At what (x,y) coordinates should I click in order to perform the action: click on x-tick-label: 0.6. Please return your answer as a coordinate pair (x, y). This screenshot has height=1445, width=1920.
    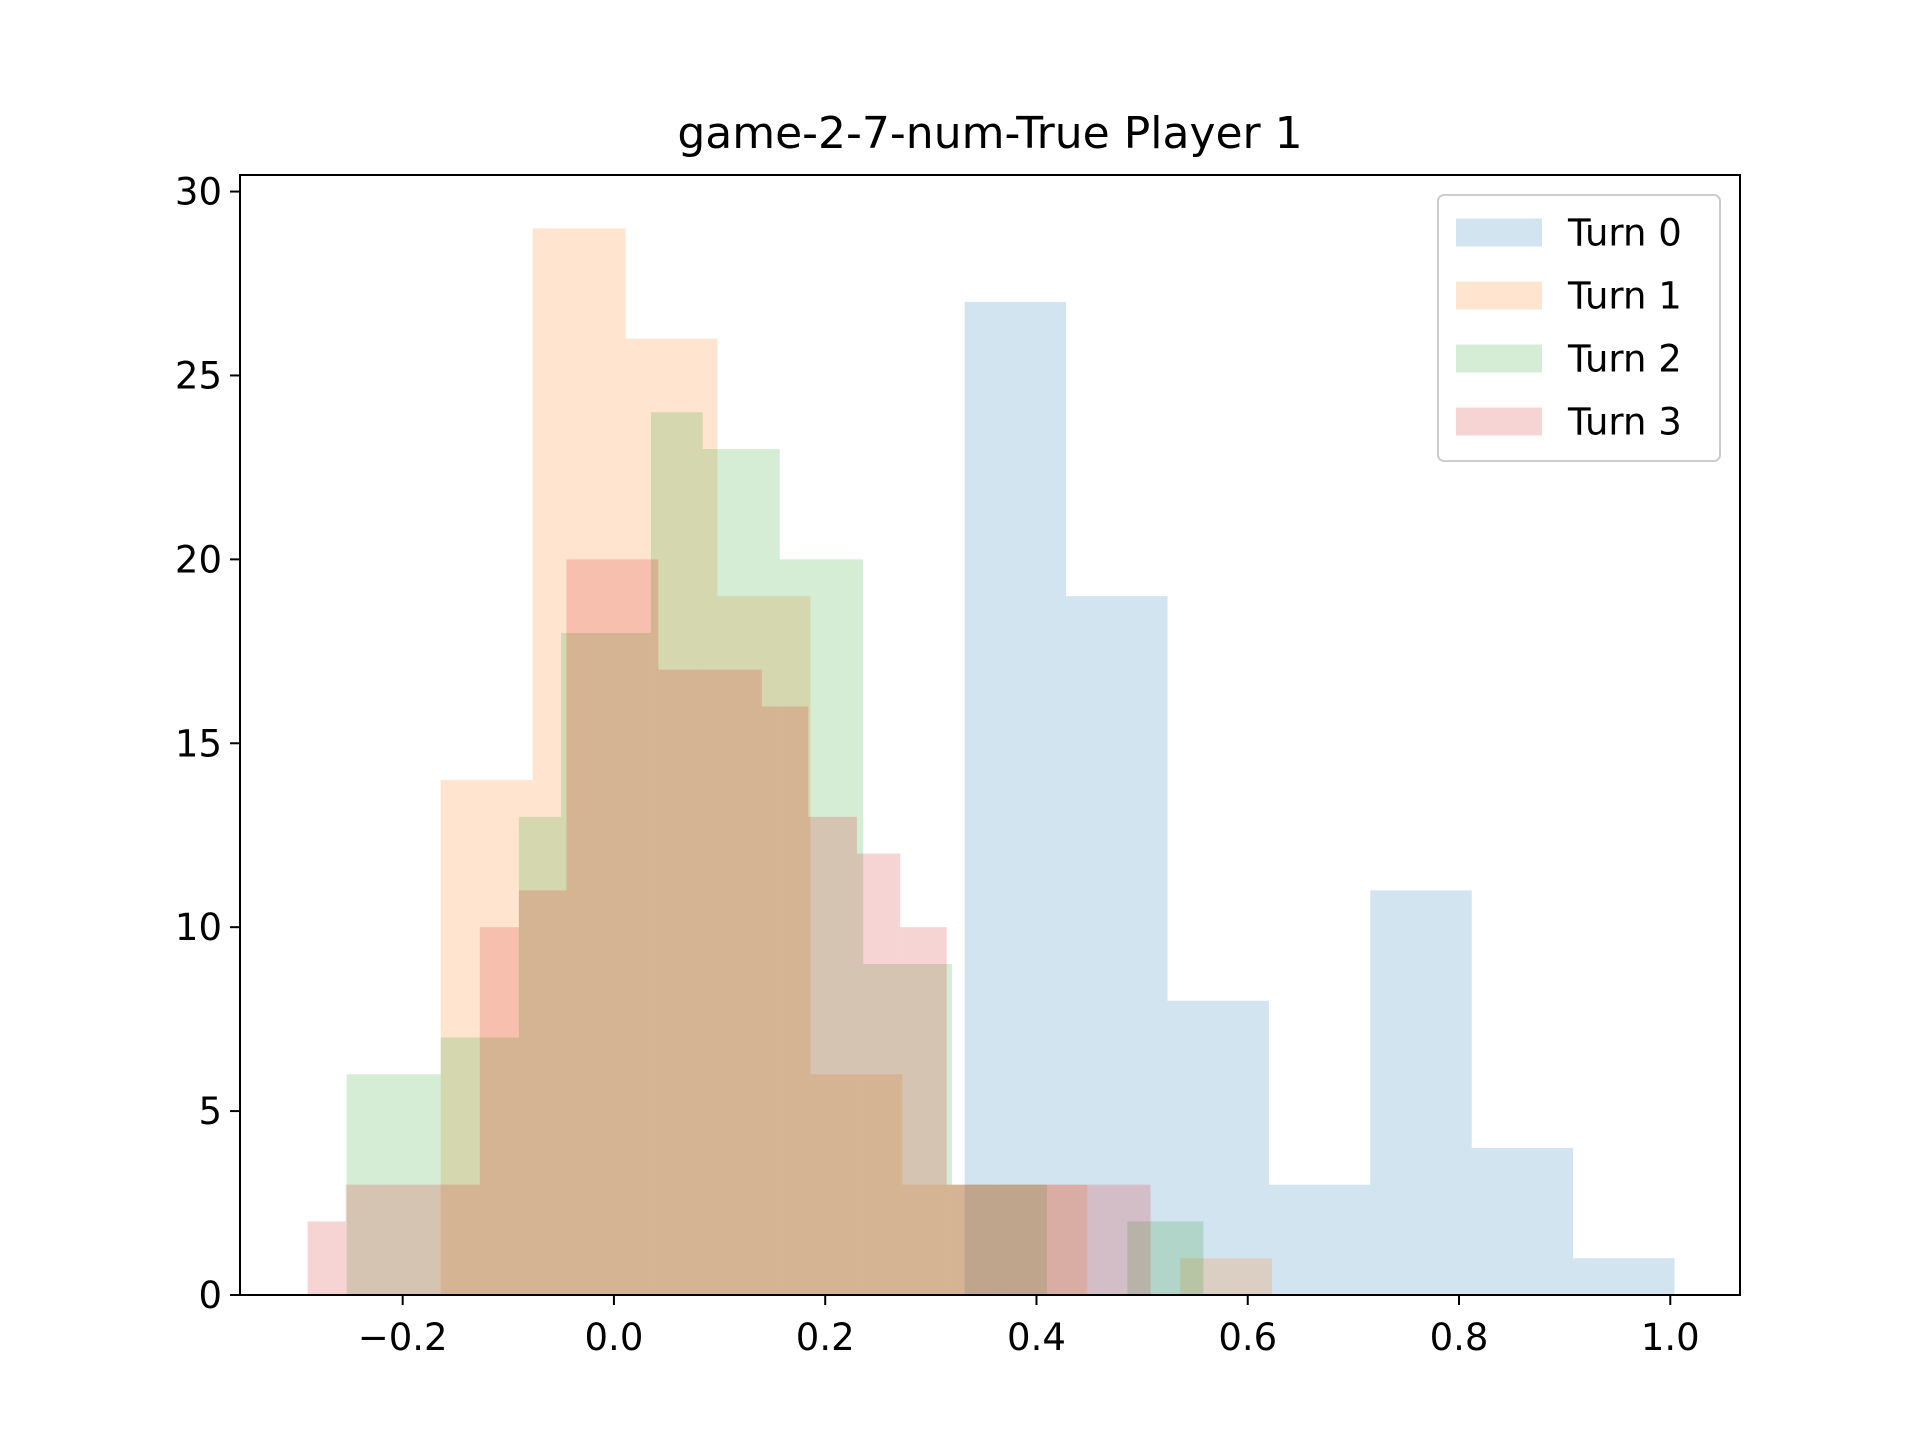
    Looking at the image, I should click on (1247, 1337).